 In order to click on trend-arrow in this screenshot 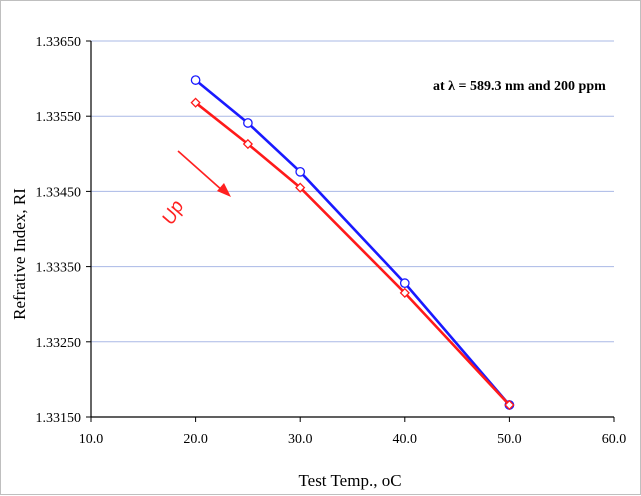, I will do `click(204, 173)`.